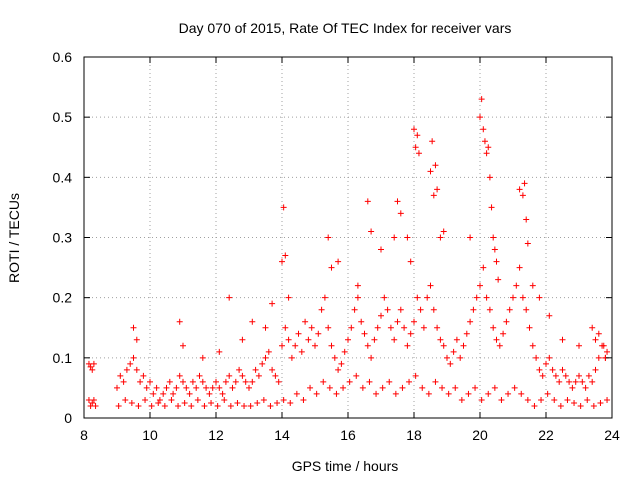  What do you see at coordinates (348, 435) in the screenshot?
I see `x-tick-label: 16` at bounding box center [348, 435].